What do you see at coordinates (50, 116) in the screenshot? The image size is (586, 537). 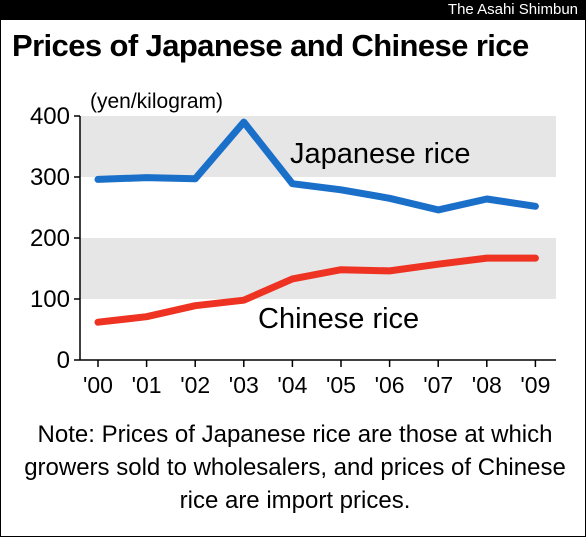 I see `y-tick-label: 400` at bounding box center [50, 116].